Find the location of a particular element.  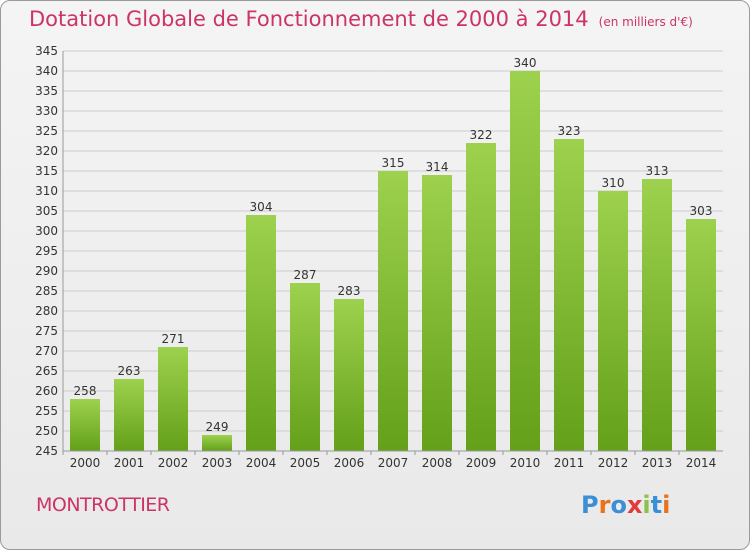

logo-letter: t is located at coordinates (656, 505).